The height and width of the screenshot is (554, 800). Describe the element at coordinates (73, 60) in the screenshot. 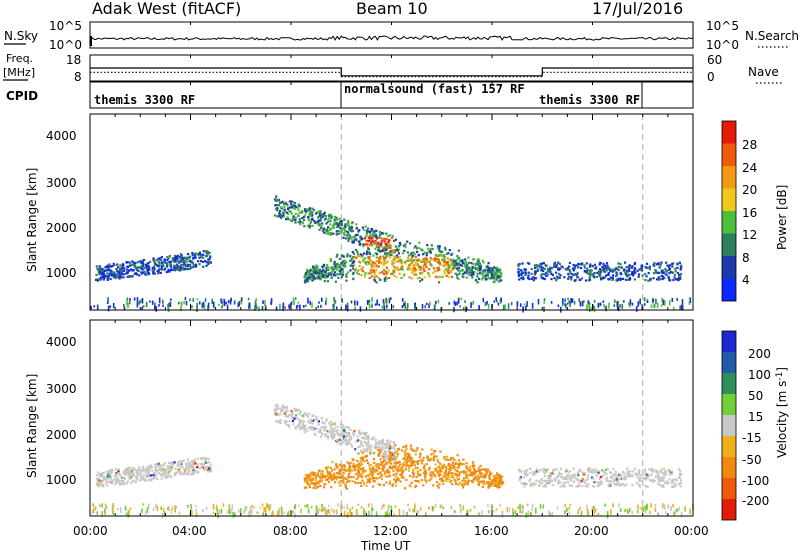

I see `freq-tick-top: 18` at that location.